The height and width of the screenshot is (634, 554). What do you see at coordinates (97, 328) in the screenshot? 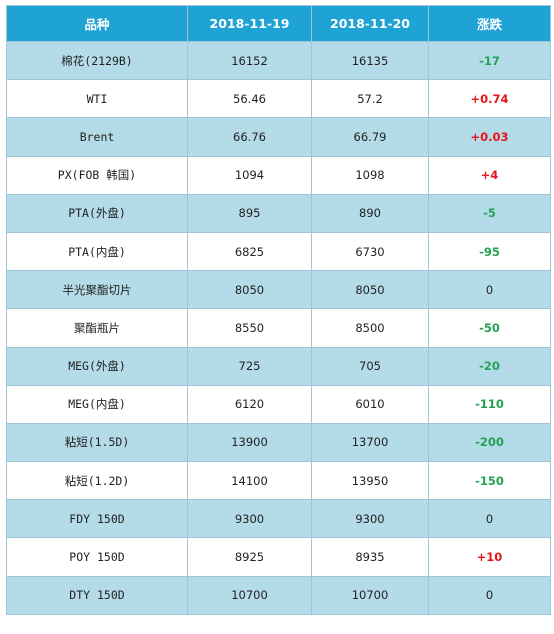
I see `row-product-name: 聚酯瓶片` at bounding box center [97, 328].